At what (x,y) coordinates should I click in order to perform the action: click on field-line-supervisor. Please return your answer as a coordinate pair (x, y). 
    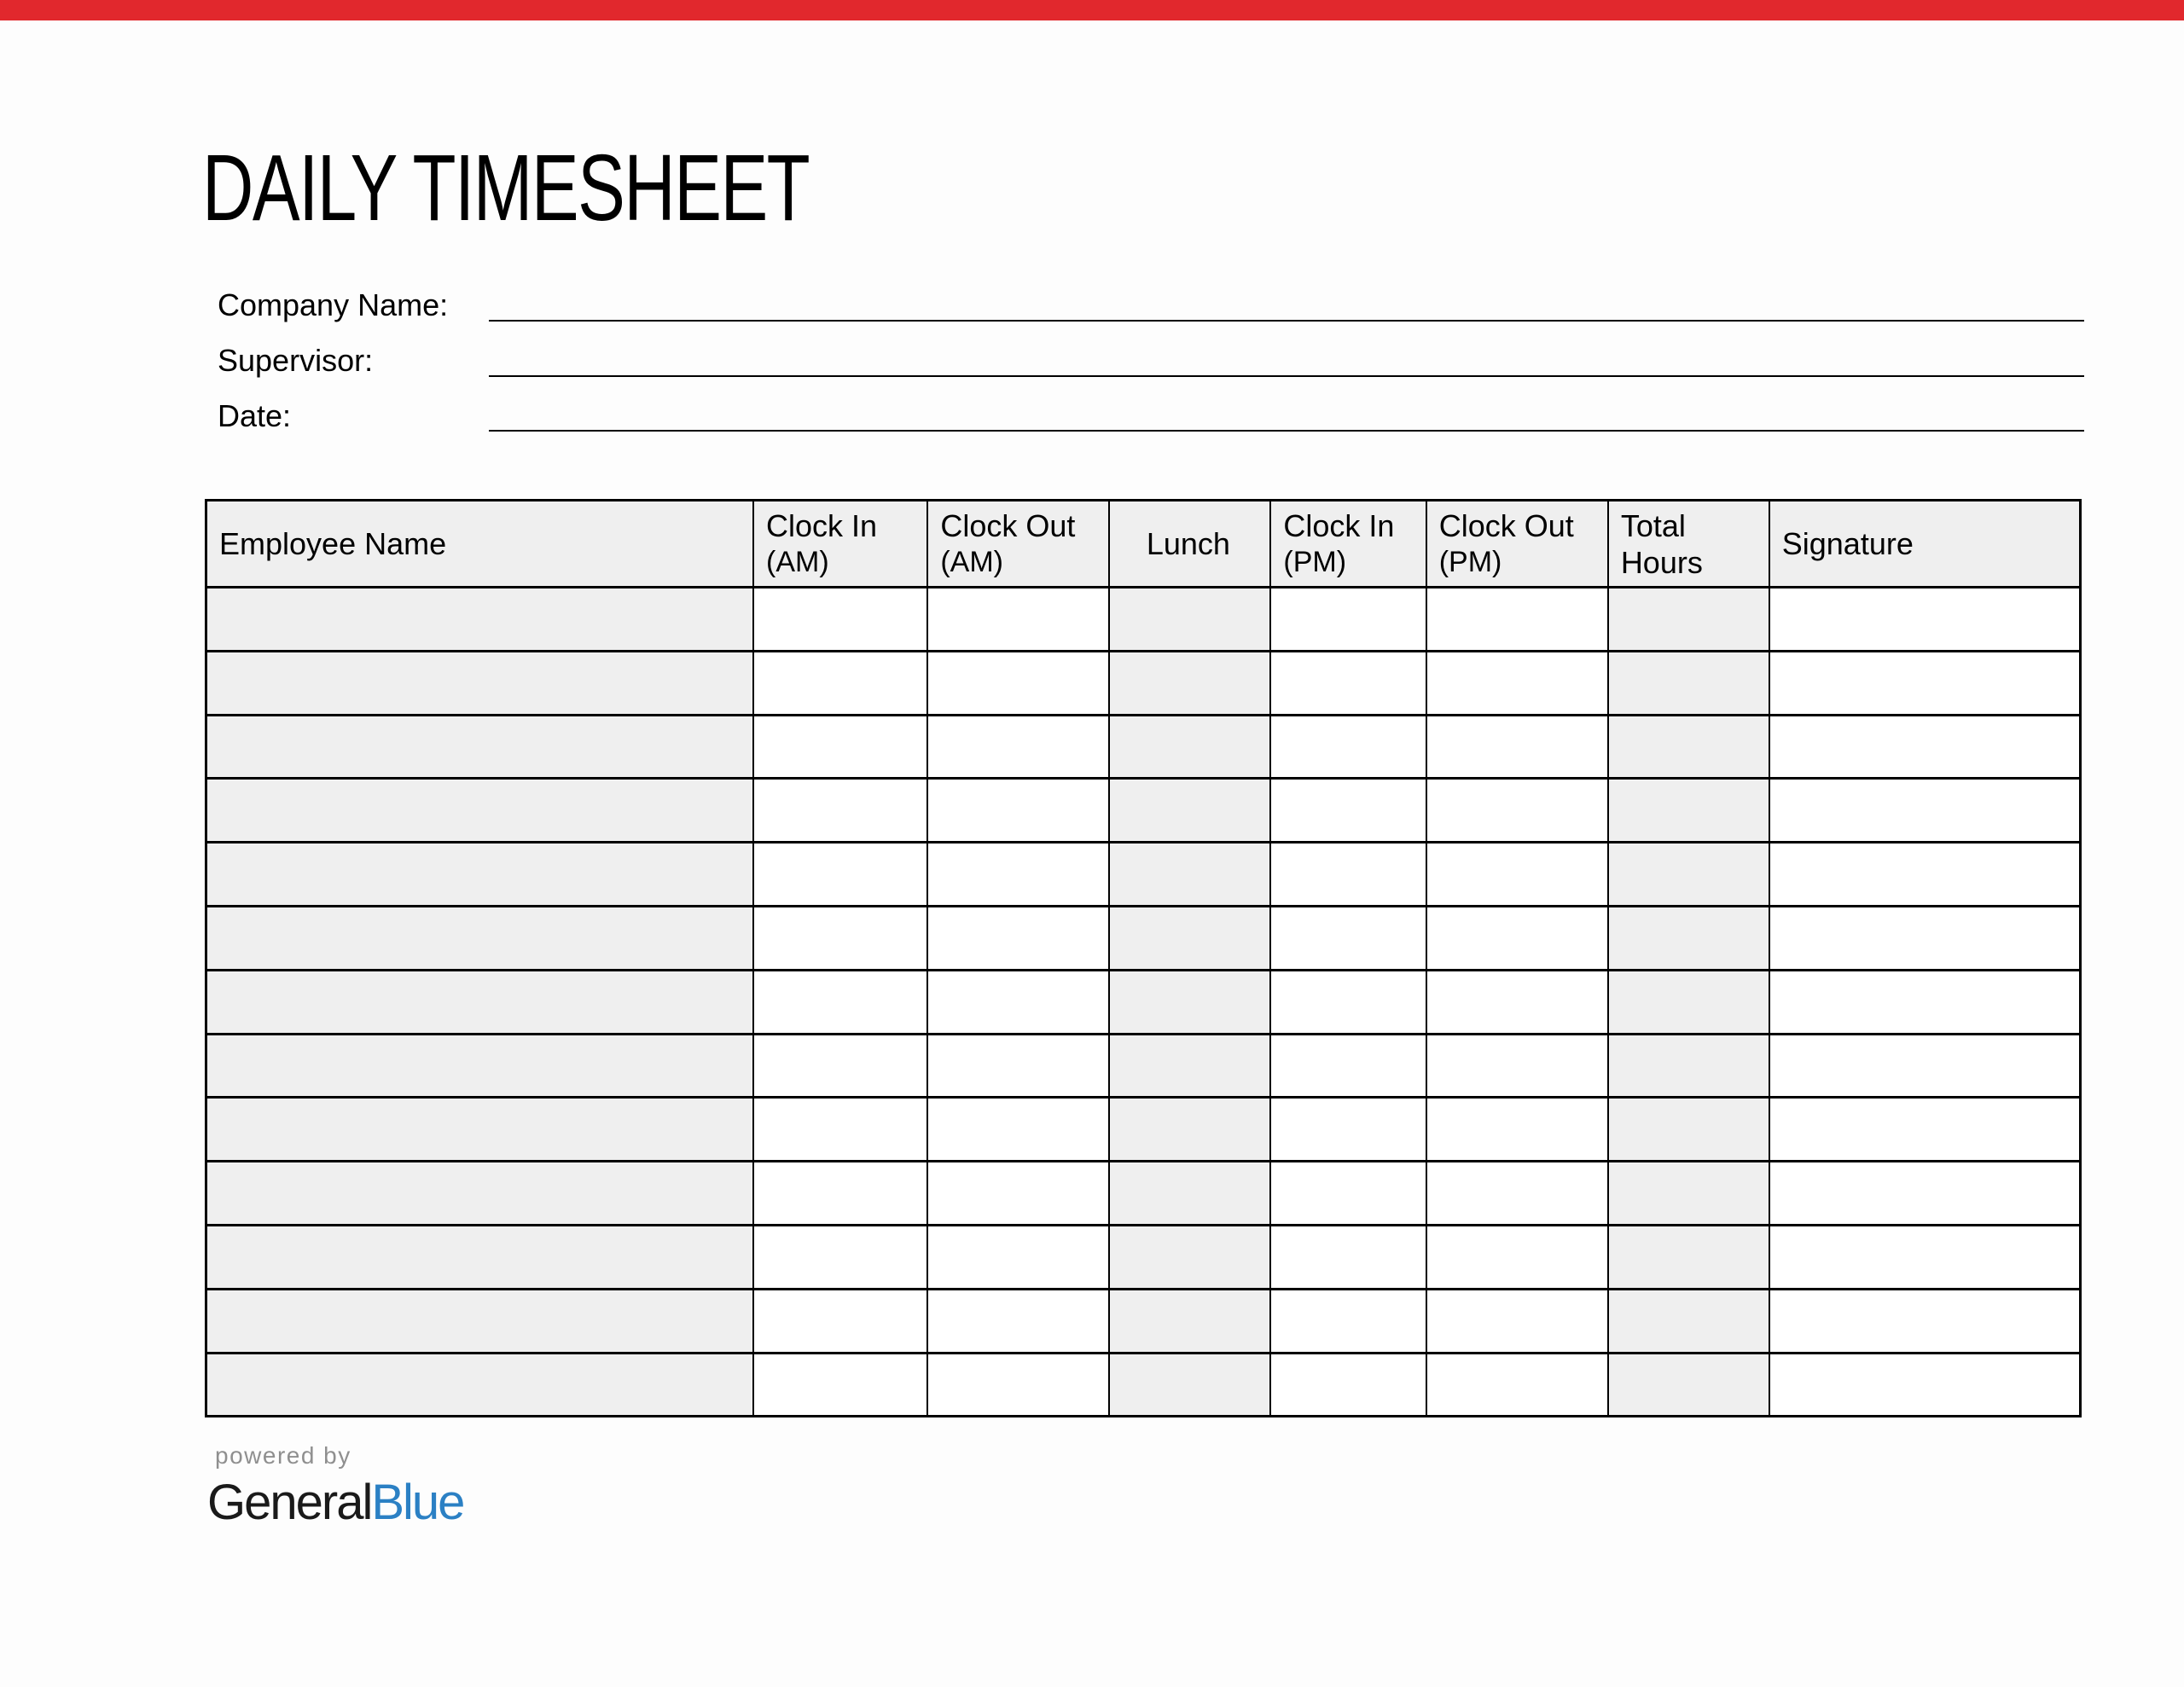
    Looking at the image, I should click on (1286, 376).